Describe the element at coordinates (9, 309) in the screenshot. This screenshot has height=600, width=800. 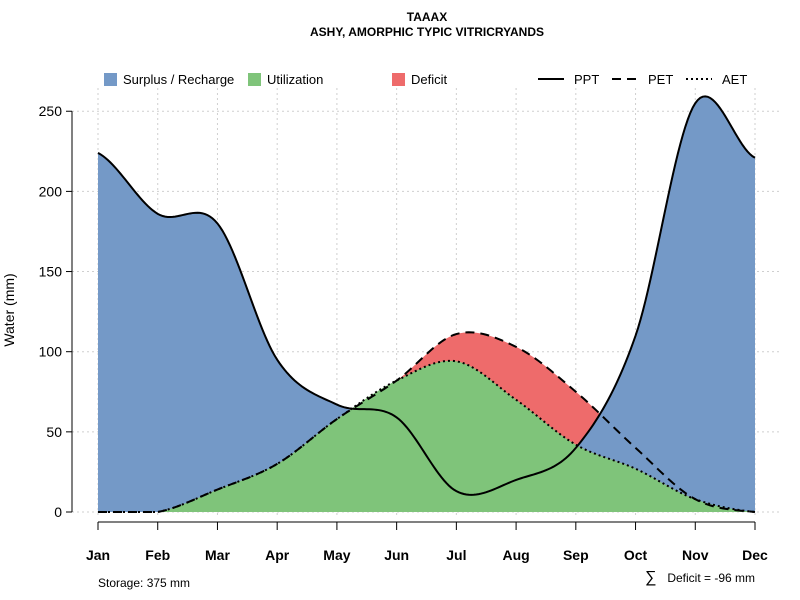
I see `y-axis-label: Water (mm)` at that location.